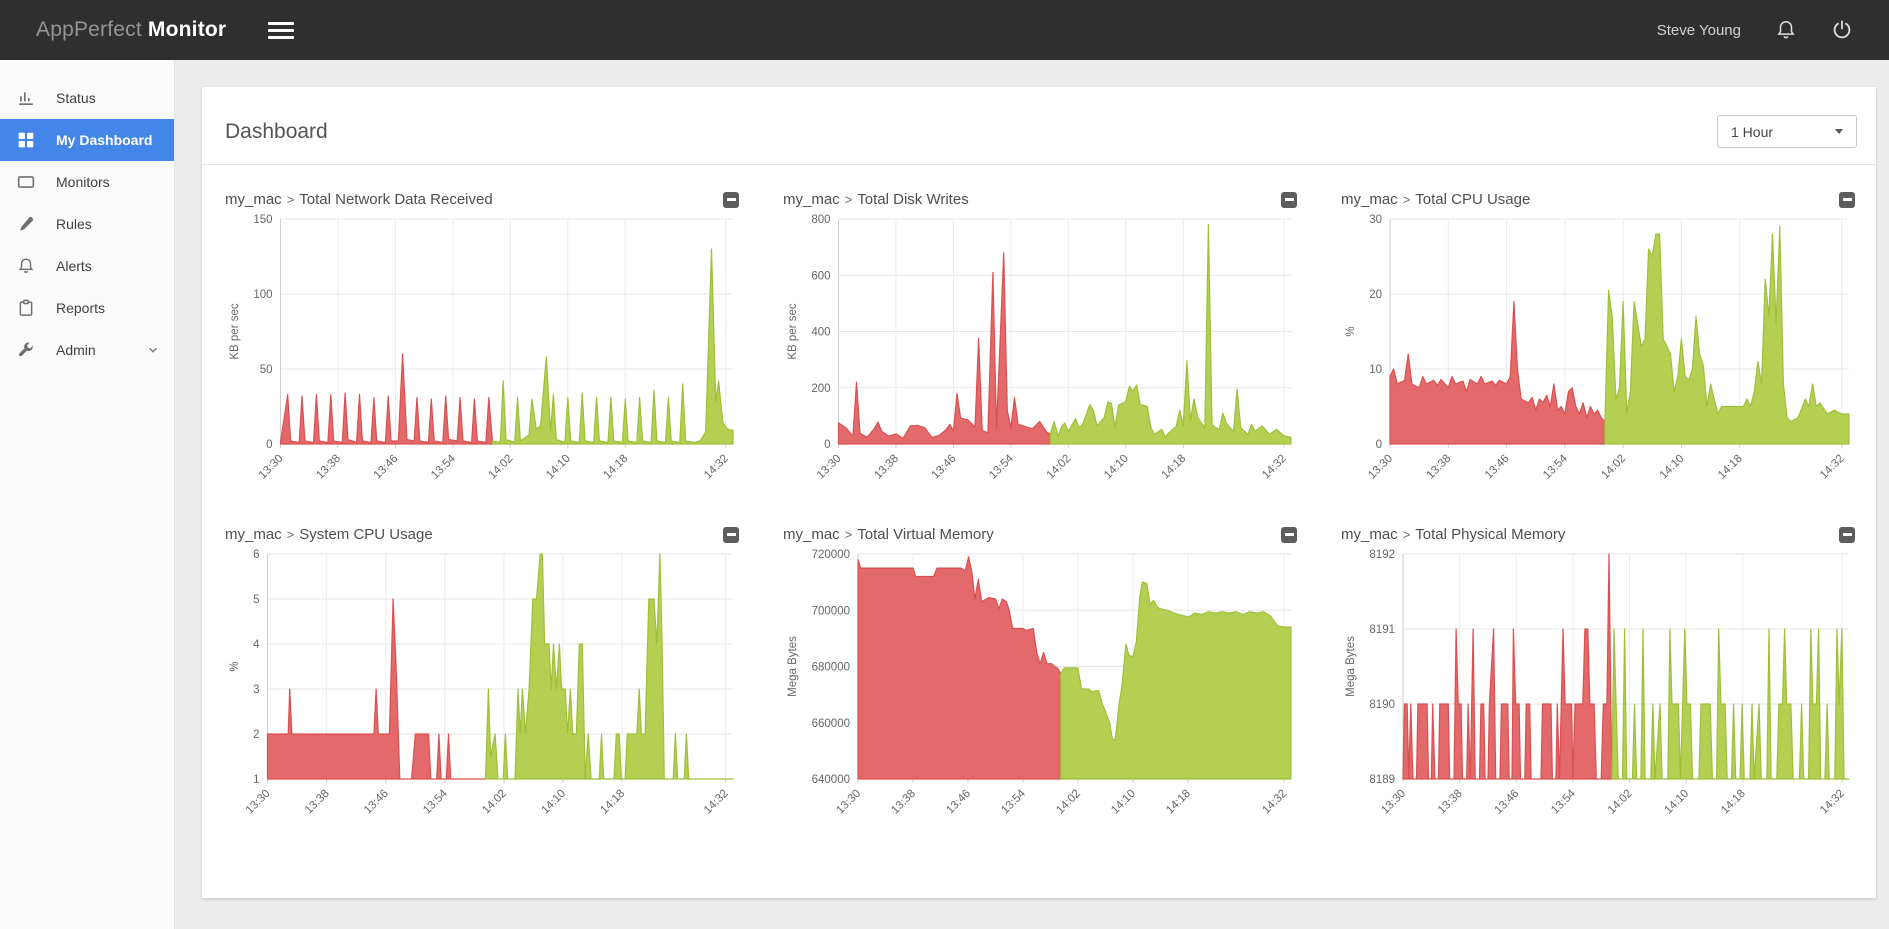  What do you see at coordinates (153, 350) in the screenshot?
I see `chevron-down-icon` at bounding box center [153, 350].